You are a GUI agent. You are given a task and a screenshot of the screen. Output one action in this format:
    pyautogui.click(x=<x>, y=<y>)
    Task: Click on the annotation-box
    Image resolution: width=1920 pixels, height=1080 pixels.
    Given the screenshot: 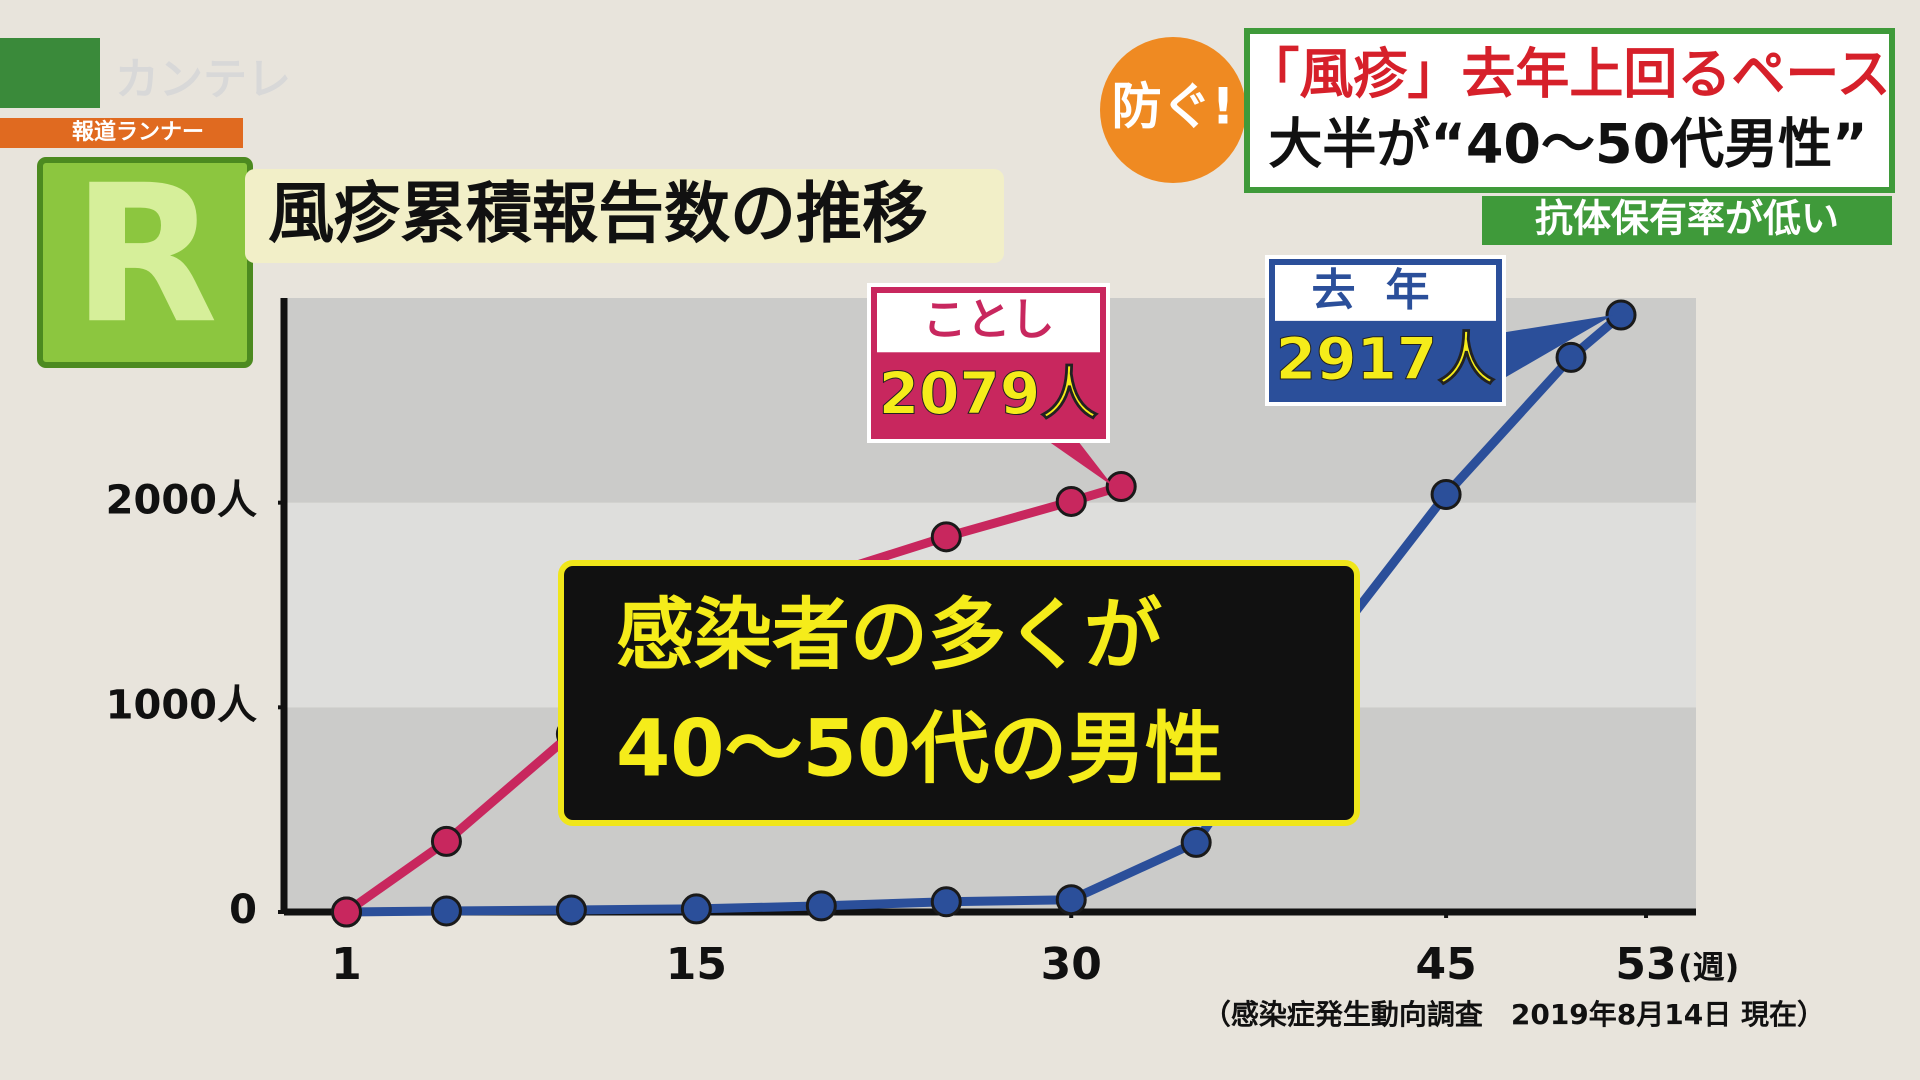 What is the action you would take?
    pyautogui.click(x=959, y=693)
    